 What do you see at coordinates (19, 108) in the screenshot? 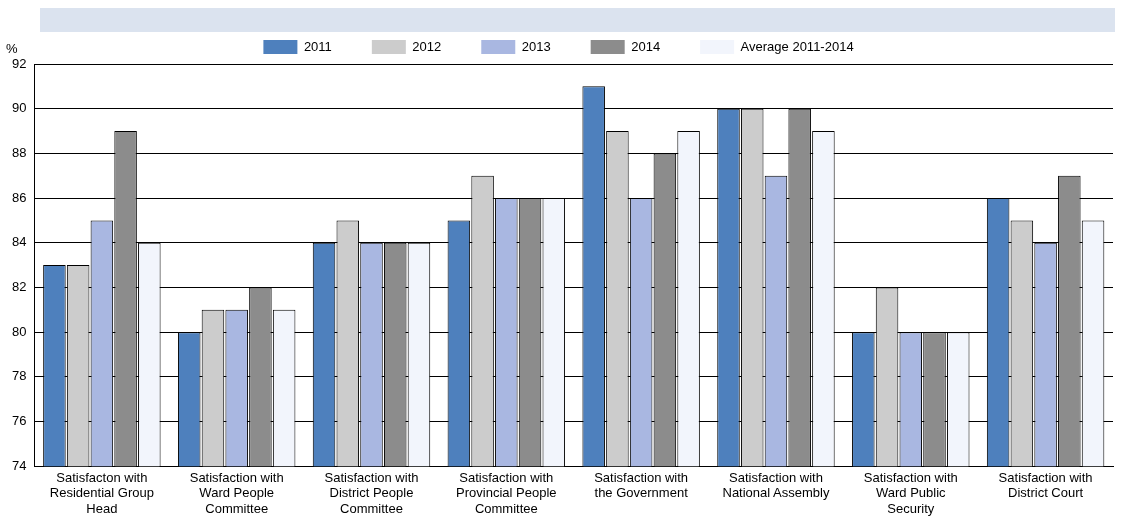
I see `y-tick-label: 90` at bounding box center [19, 108].